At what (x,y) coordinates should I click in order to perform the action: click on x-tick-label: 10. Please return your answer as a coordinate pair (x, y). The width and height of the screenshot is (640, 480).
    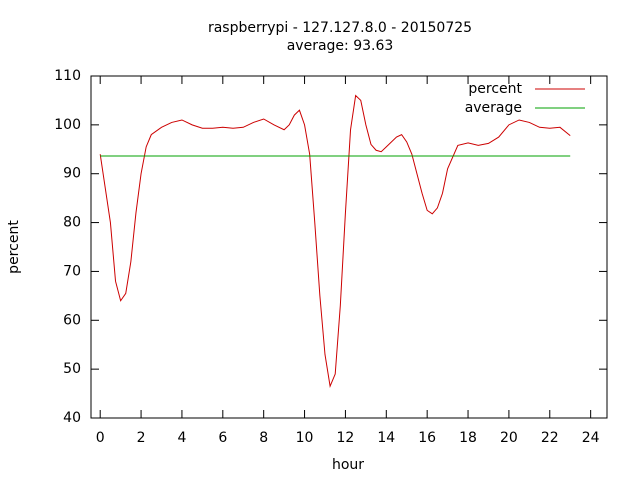
    Looking at the image, I should click on (305, 438).